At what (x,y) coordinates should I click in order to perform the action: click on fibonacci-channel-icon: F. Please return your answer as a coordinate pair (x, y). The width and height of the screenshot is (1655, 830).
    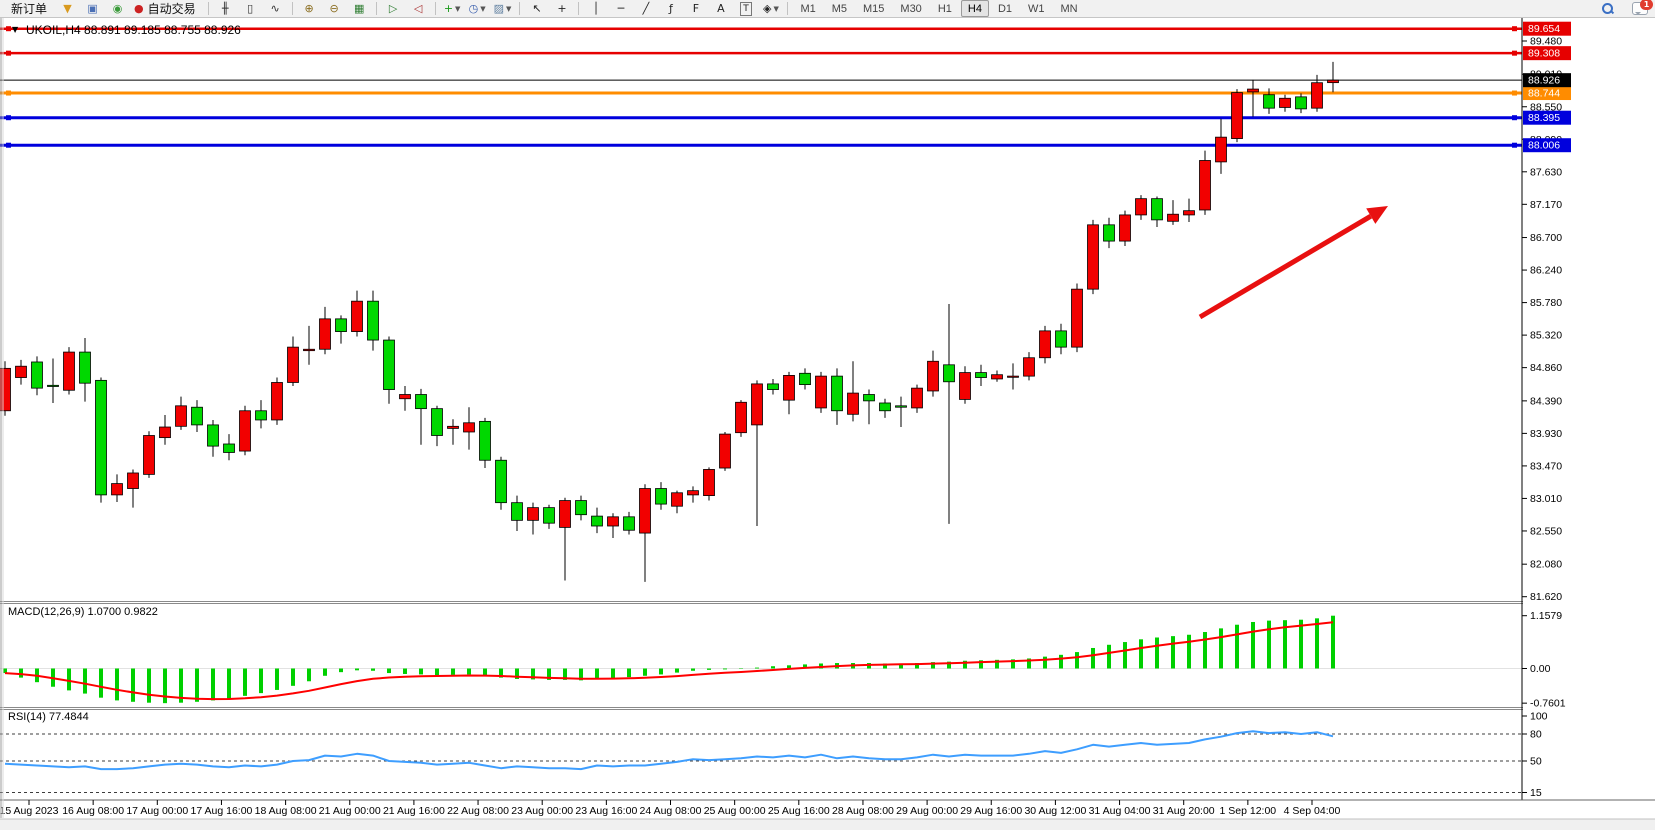
    Looking at the image, I should click on (695, 9).